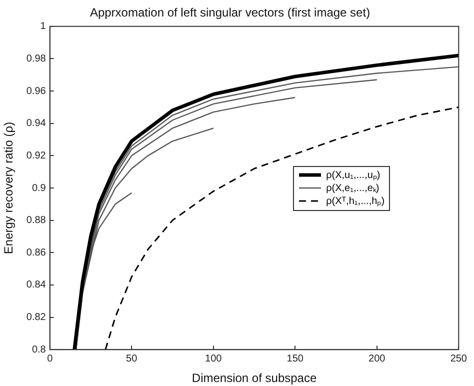  I want to click on y-tick-label: 0.84, so click(36, 285).